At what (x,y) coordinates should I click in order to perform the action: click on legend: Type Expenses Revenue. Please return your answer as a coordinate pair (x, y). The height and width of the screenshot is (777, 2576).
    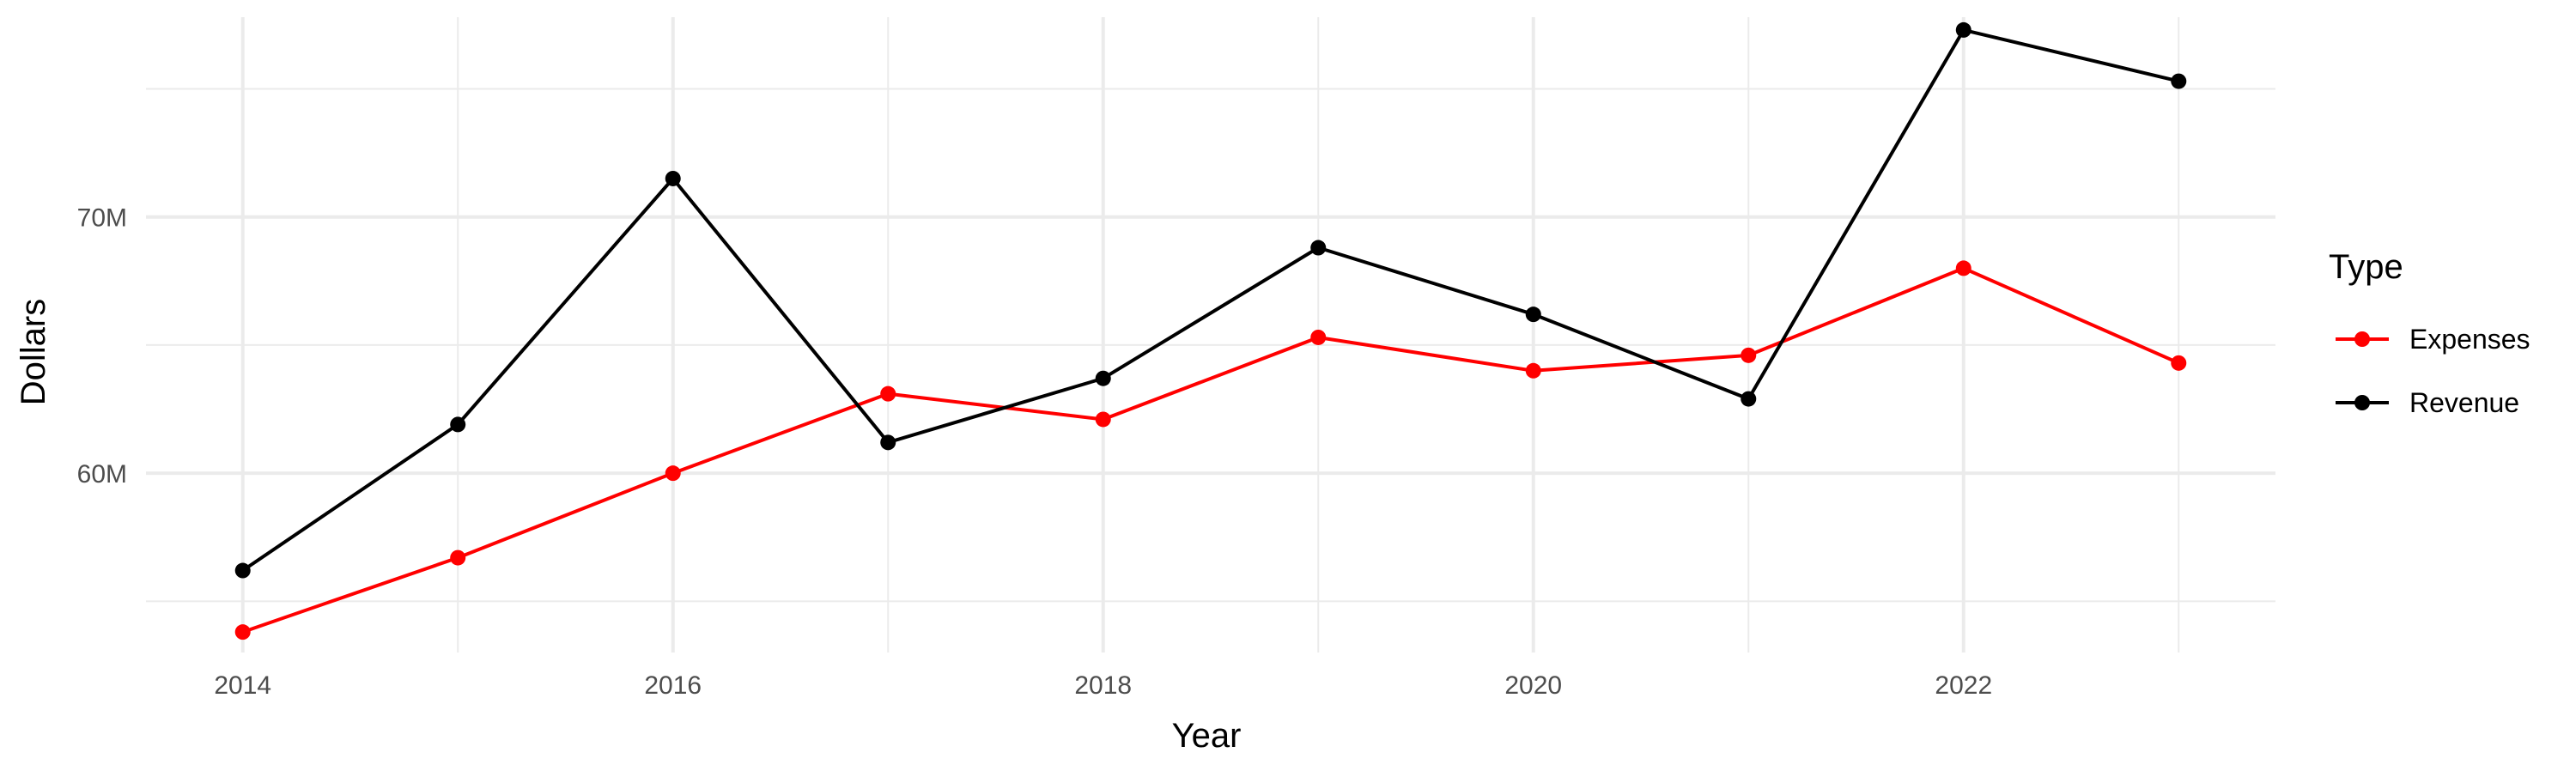
    Looking at the image, I should click on (2429, 333).